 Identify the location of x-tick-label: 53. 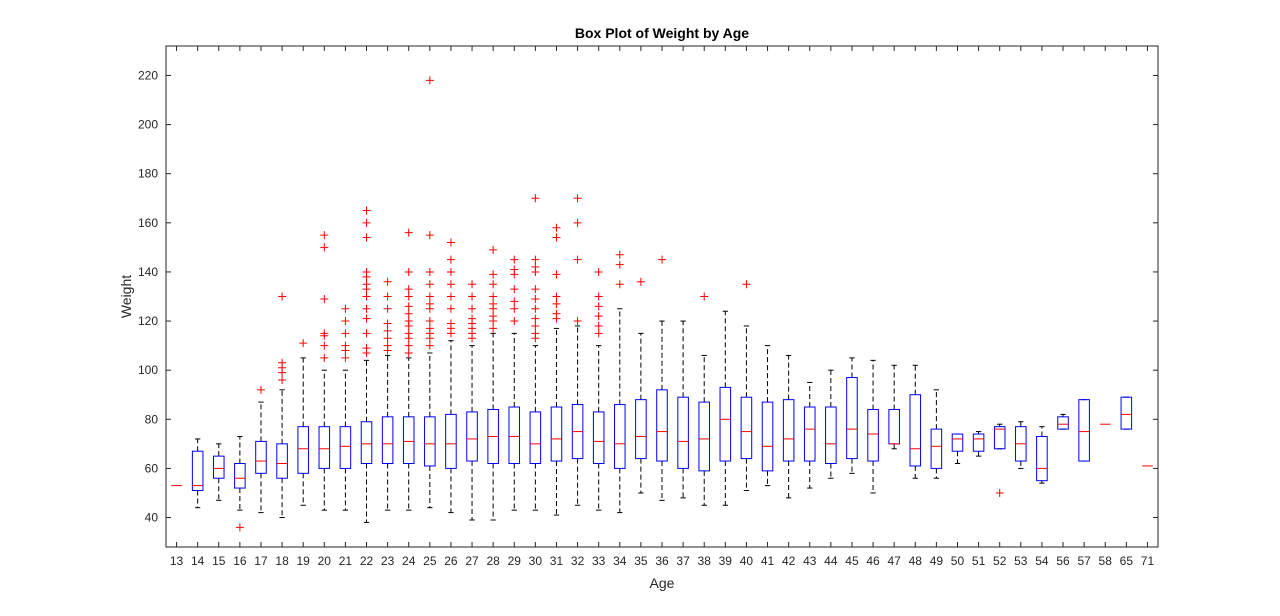
(1021, 561).